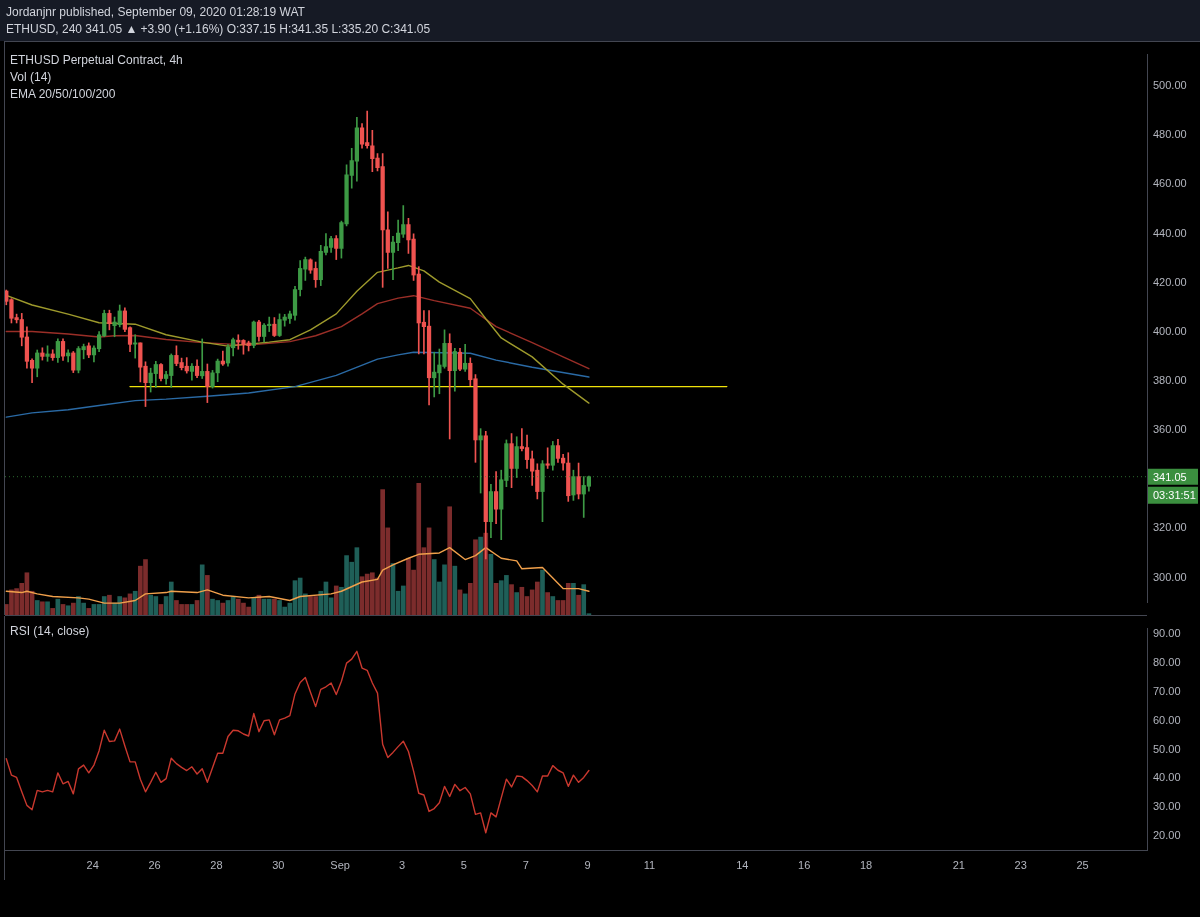 The image size is (1200, 917). I want to click on y-tick-label: 40.00, so click(1167, 777).